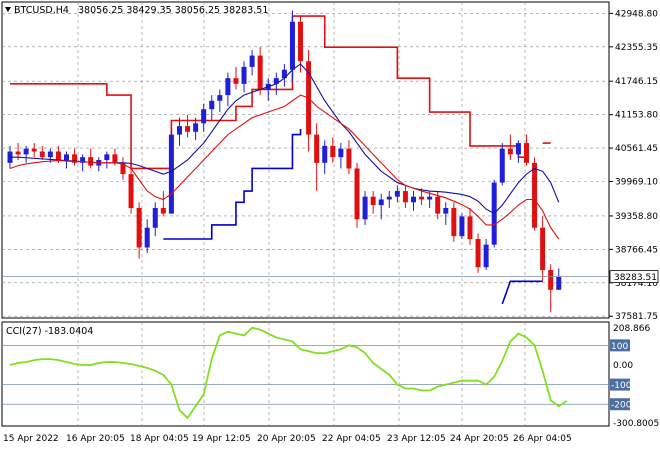  Describe the element at coordinates (351, 439) in the screenshot. I see `time-tick-label: 22 Apr 04:05` at that location.